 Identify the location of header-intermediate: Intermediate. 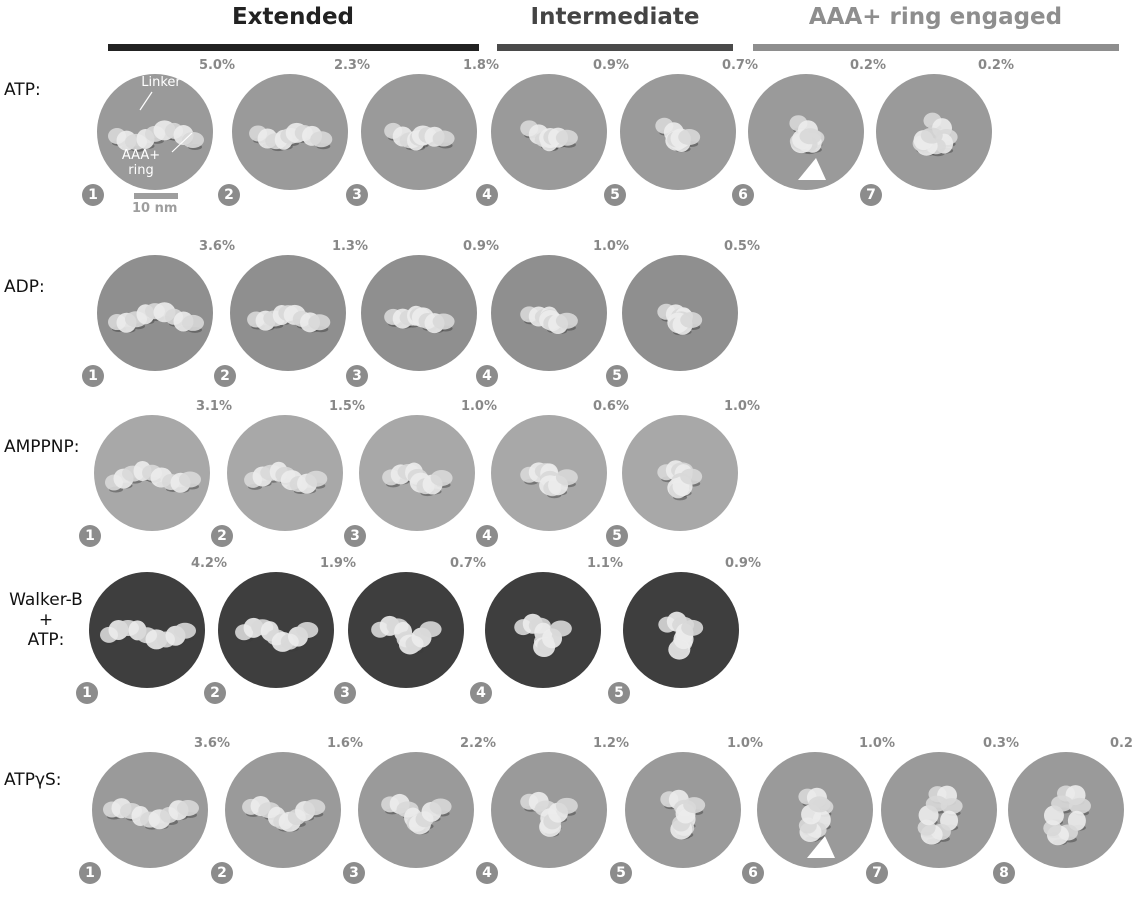
(615, 17).